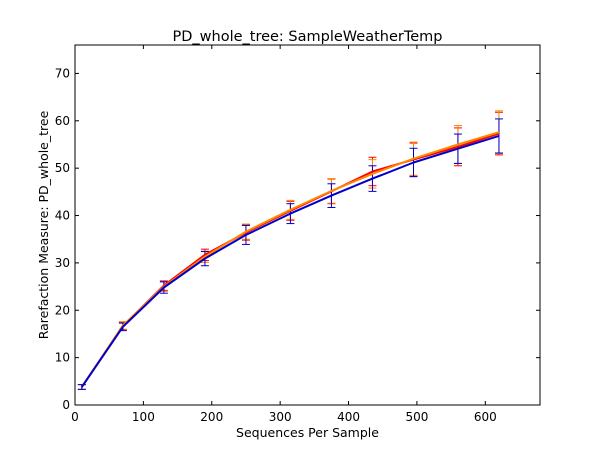 The image size is (600, 450). Describe the element at coordinates (143, 417) in the screenshot. I see `x-tick-label: 100` at that location.